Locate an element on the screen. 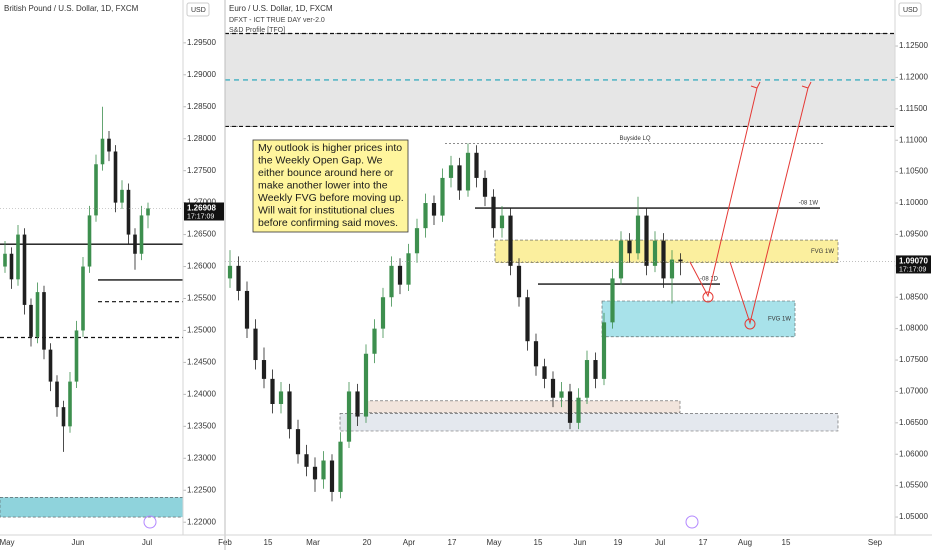  y-tick-label: 1.08500 is located at coordinates (913, 296).